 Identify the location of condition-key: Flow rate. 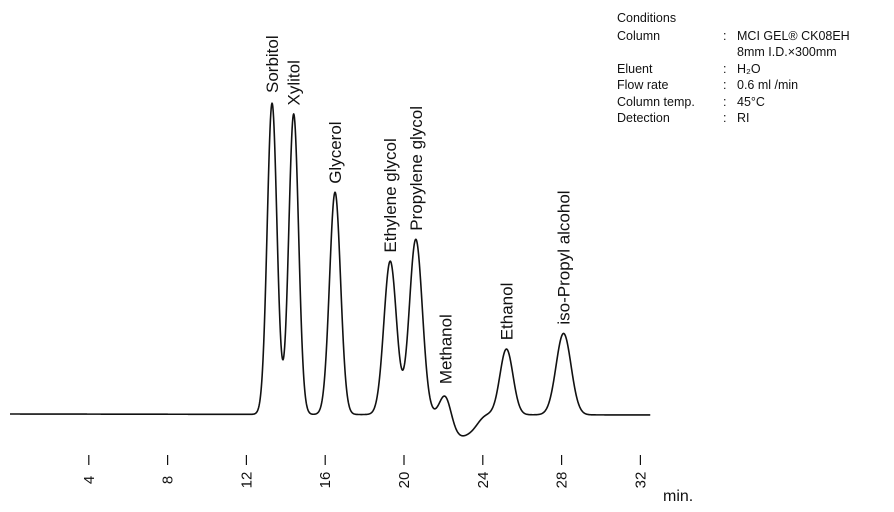
(643, 85).